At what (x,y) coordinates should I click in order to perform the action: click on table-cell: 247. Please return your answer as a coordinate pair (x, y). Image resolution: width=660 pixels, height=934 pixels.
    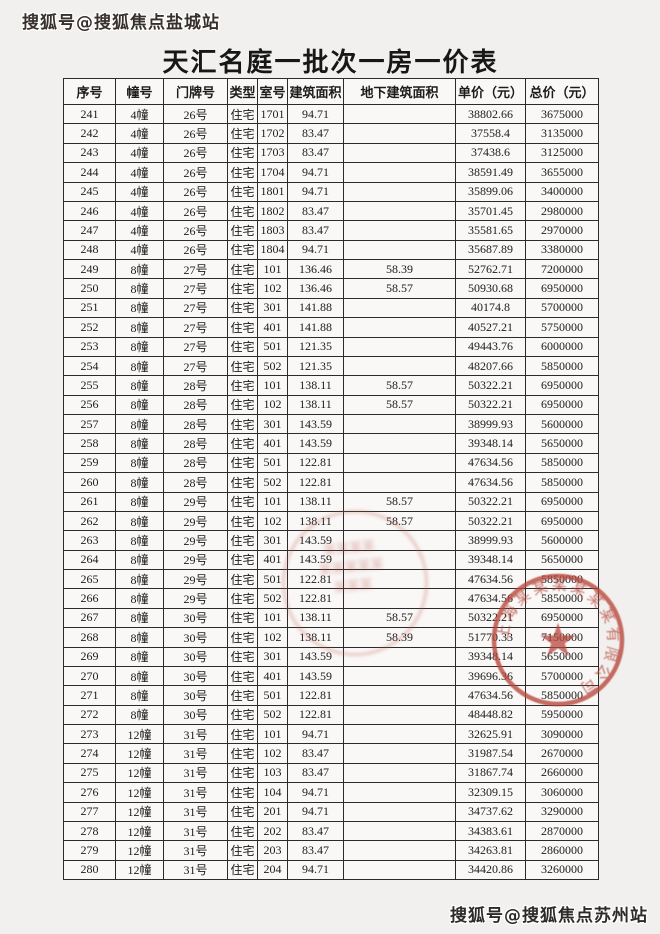
    Looking at the image, I should click on (89, 230).